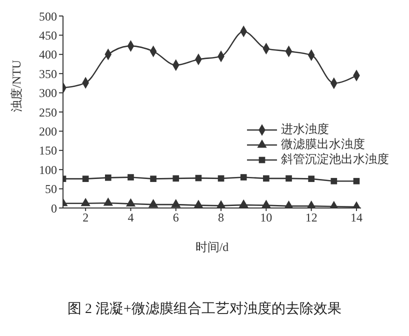 This screenshot has width=409, height=336. Describe the element at coordinates (48, 93) in the screenshot. I see `y-tick-label: 300` at that location.